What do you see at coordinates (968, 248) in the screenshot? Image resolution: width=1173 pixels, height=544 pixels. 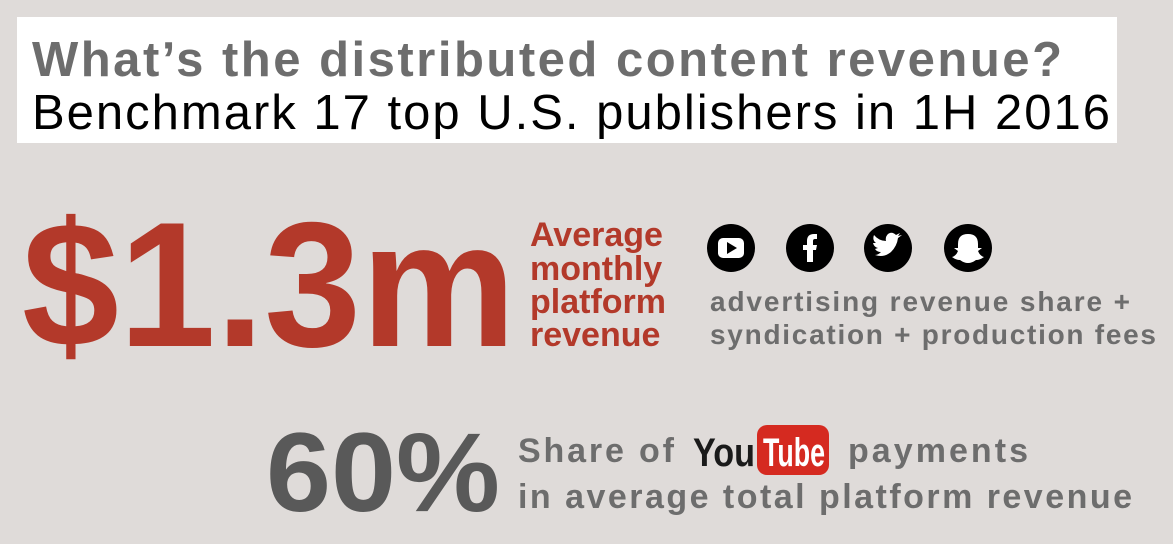 I see `snapchat-icon` at bounding box center [968, 248].